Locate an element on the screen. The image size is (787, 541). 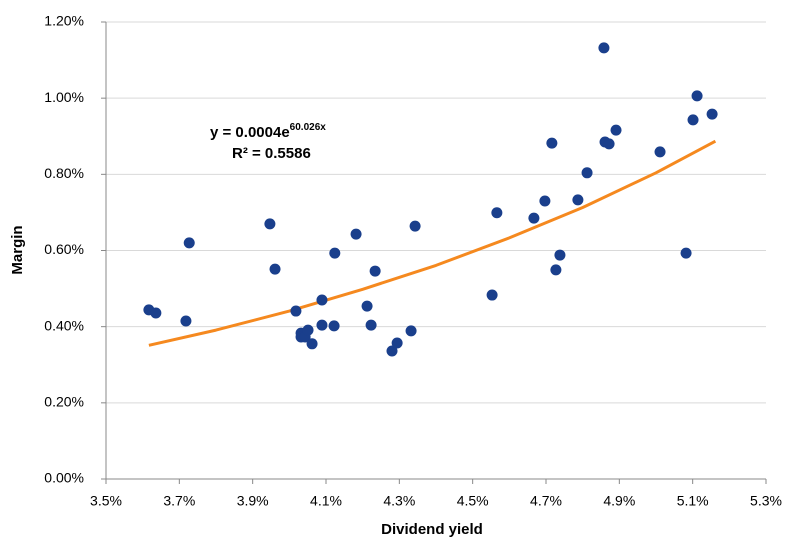
x-tick-label: 5.1% is located at coordinates (693, 501).